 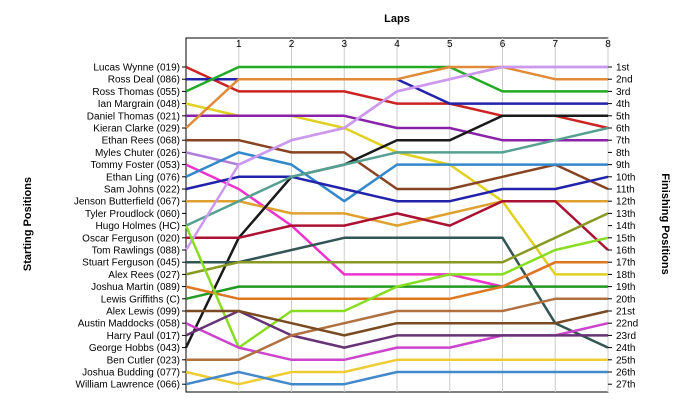 I want to click on x-tick-label: 4, so click(x=397, y=44).